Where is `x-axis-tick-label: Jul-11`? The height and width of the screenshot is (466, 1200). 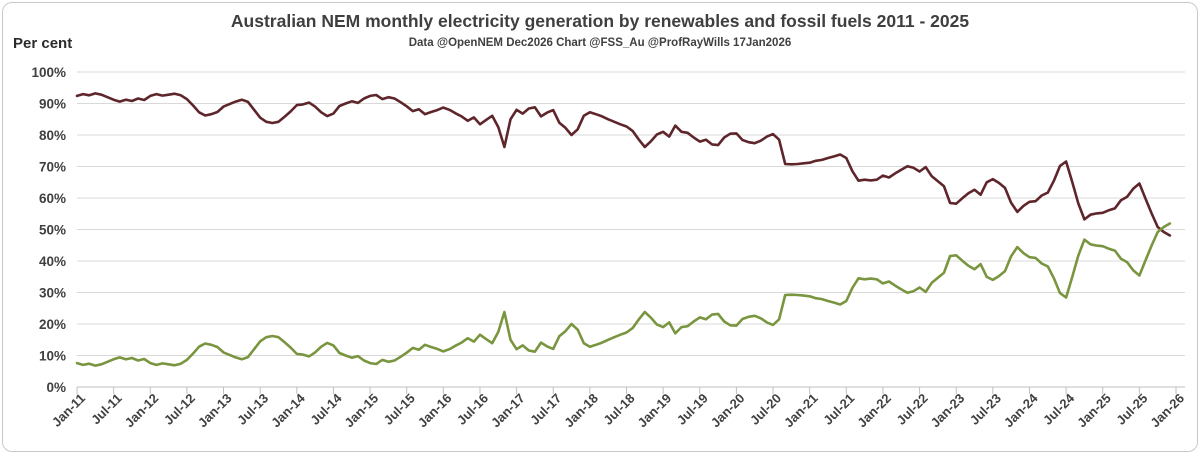 x-axis-tick-label: Jul-11 is located at coordinates (106, 409).